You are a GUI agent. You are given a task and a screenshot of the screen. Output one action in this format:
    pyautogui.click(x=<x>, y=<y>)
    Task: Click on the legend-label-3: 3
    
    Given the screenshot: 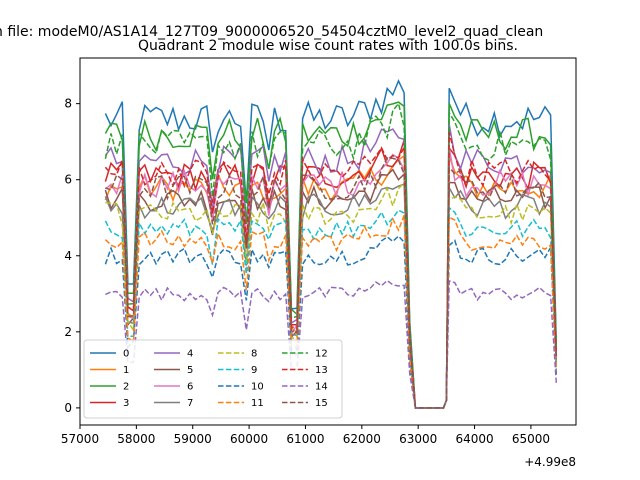 What is the action you would take?
    pyautogui.click(x=126, y=403)
    